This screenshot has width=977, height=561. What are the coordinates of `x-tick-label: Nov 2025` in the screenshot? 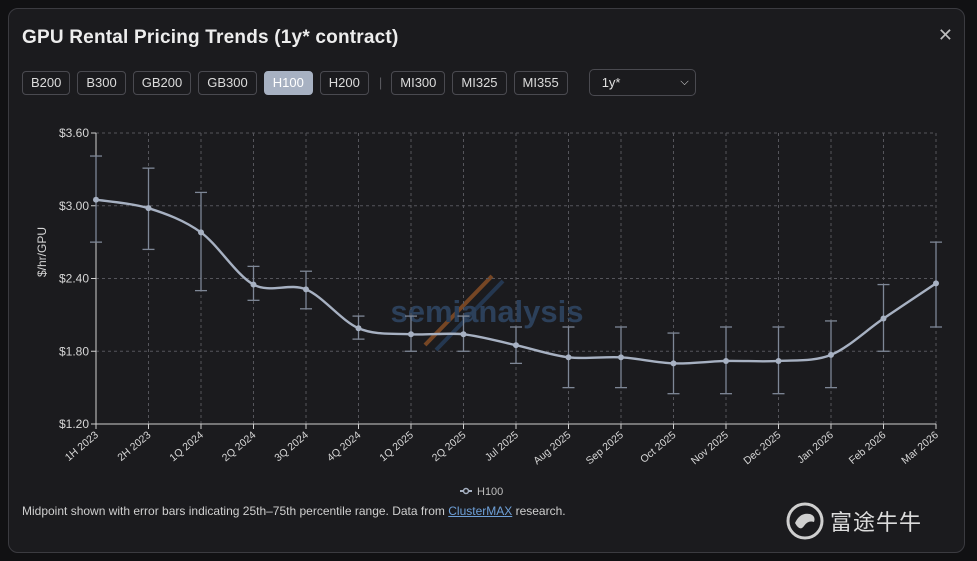 It's located at (710, 448).